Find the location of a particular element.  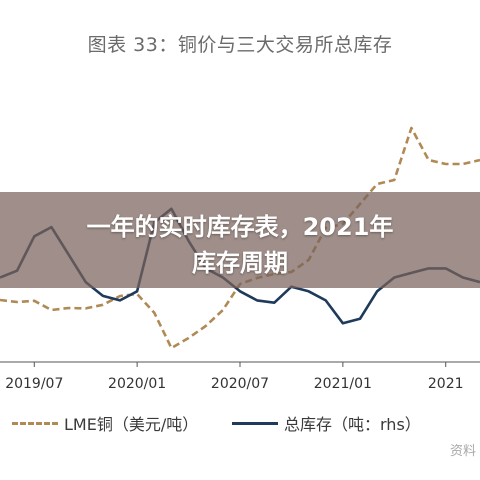

figure-title: 图表 33：铜价与三大交易所总库存 is located at coordinates (240, 45).